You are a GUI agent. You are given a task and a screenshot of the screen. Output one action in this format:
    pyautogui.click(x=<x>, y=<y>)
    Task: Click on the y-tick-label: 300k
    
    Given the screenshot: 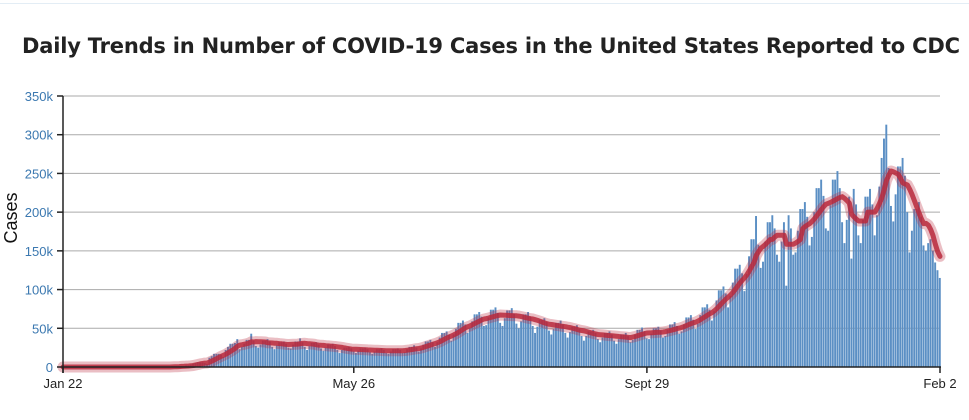 What is the action you would take?
    pyautogui.click(x=39, y=135)
    